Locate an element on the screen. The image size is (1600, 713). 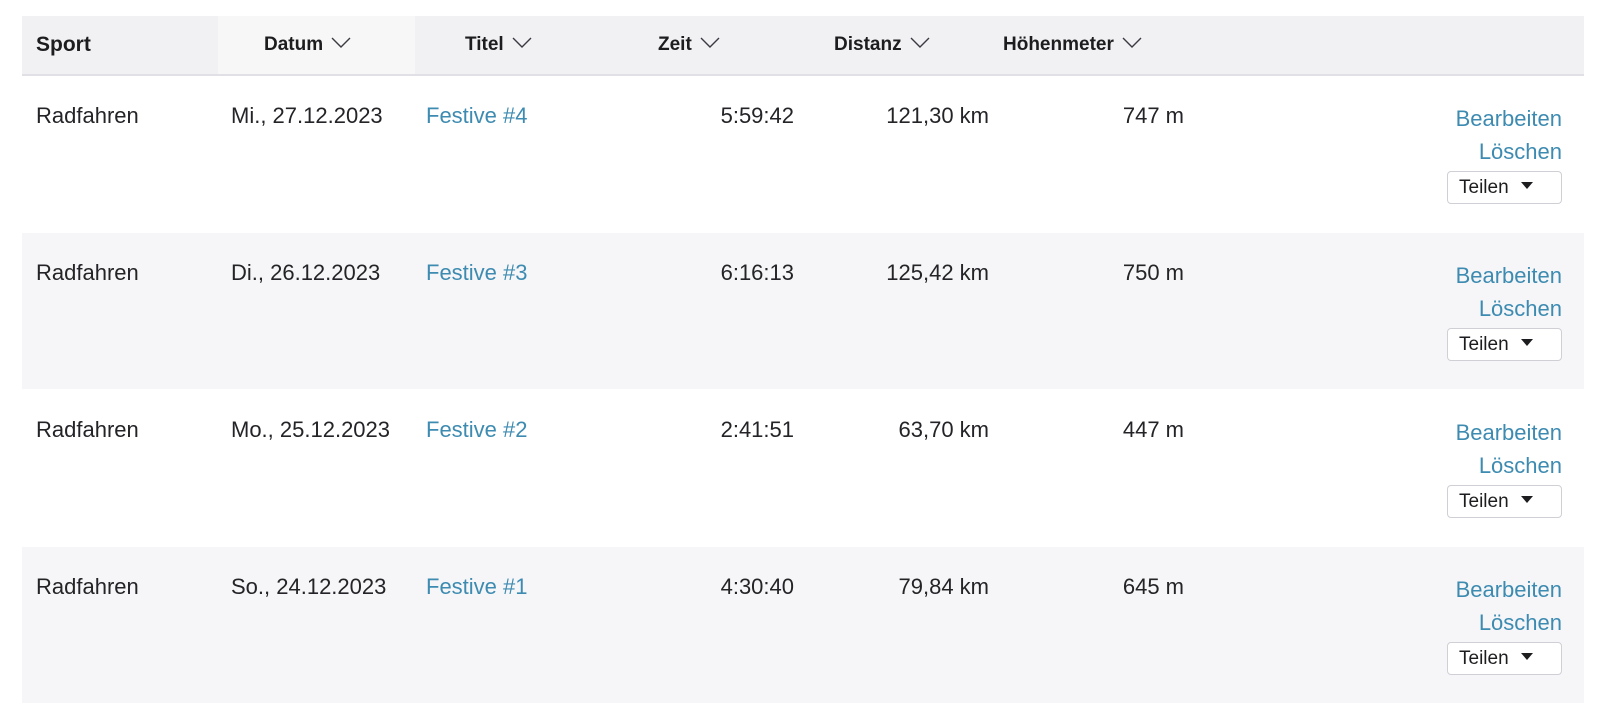
column-header-label: Höhenmeter is located at coordinates (1058, 44).